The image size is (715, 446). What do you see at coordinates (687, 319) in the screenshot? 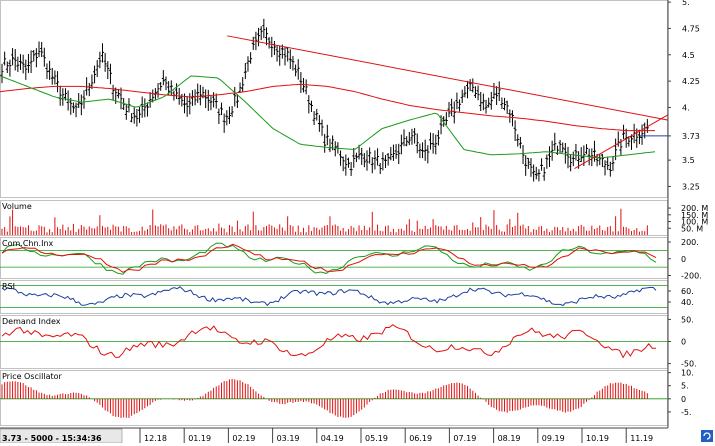
I see `demand-y-tick-label: 50.` at bounding box center [687, 319].